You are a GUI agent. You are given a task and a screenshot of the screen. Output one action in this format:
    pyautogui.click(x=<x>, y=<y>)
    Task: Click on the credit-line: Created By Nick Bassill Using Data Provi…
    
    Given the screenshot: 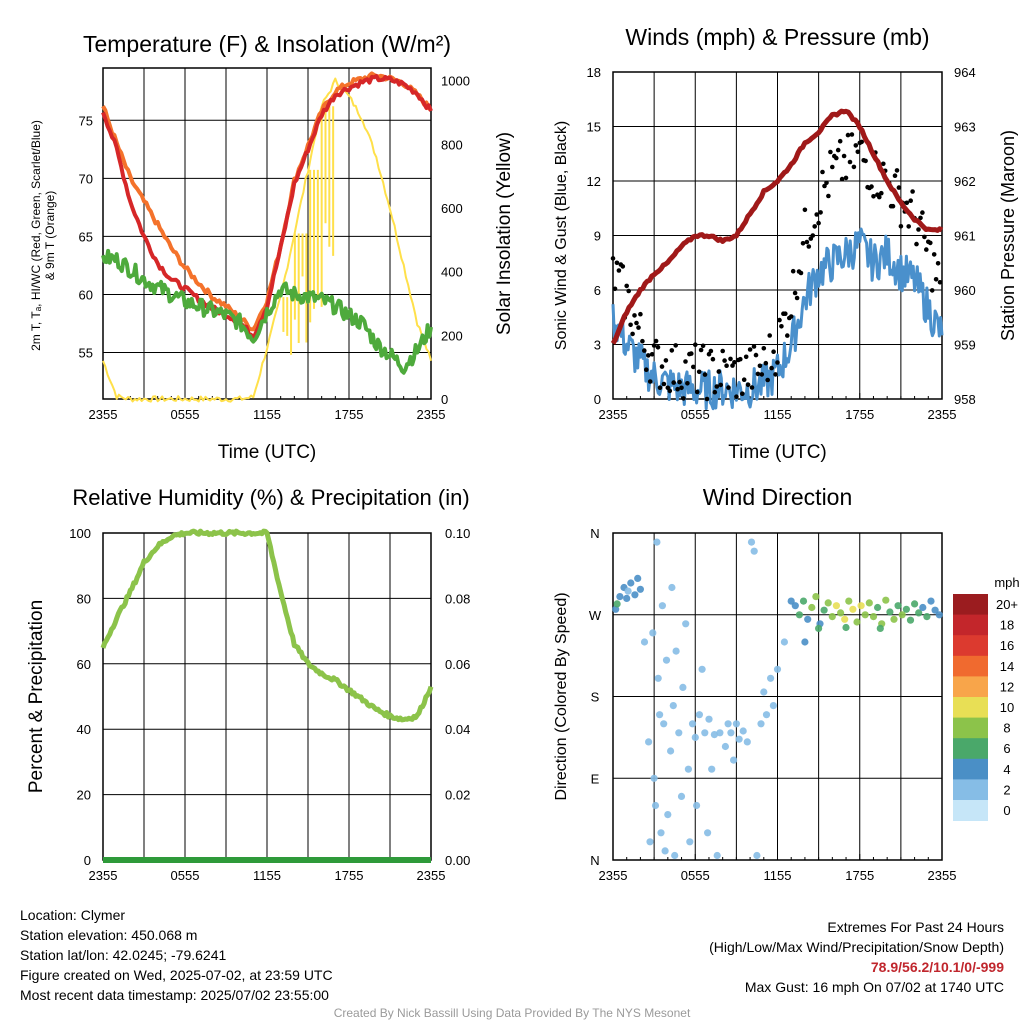 What is the action you would take?
    pyautogui.click(x=512, y=1013)
    